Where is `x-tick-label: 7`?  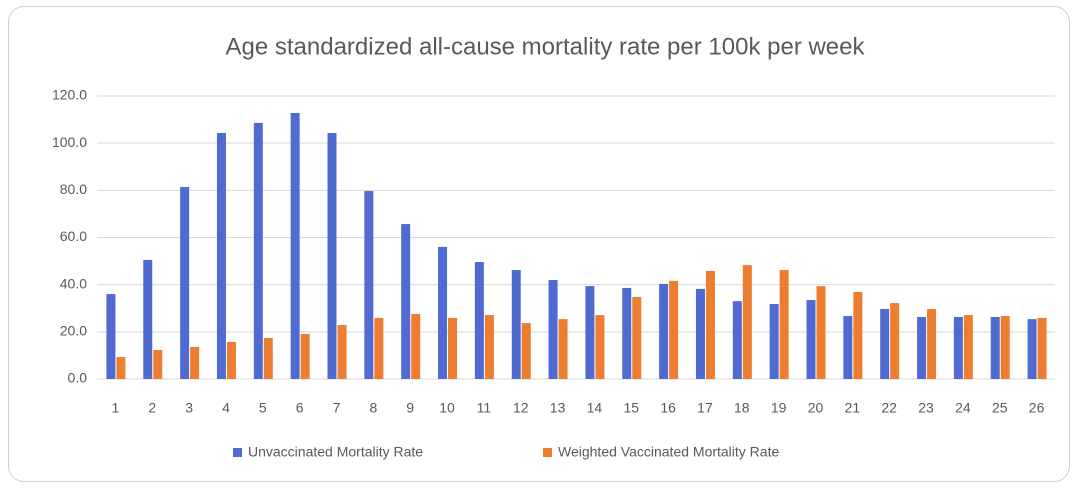
x-tick-label: 7 is located at coordinates (337, 408).